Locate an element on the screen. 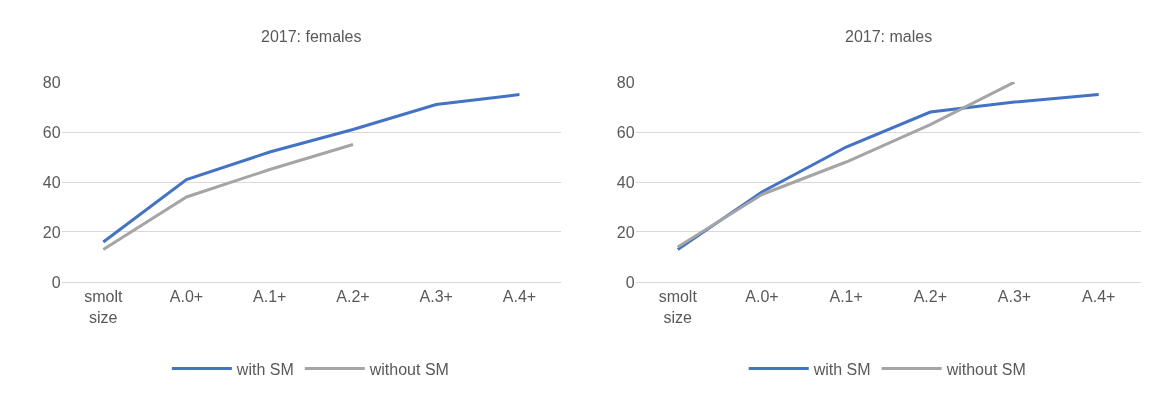 The image size is (1168, 414). chart-title: 2017: males is located at coordinates (889, 36).